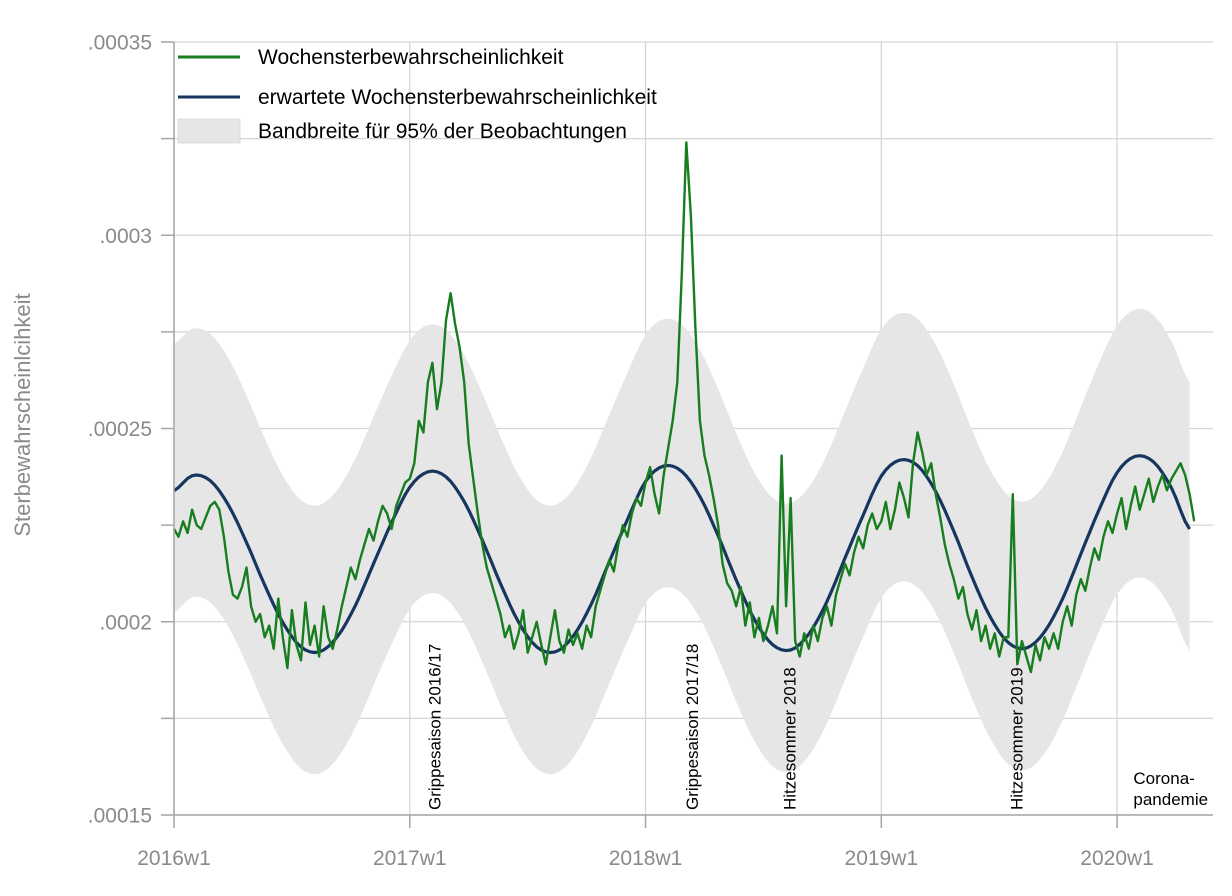 The height and width of the screenshot is (896, 1232). I want to click on x-tick-label: 2018w1, so click(646, 858).